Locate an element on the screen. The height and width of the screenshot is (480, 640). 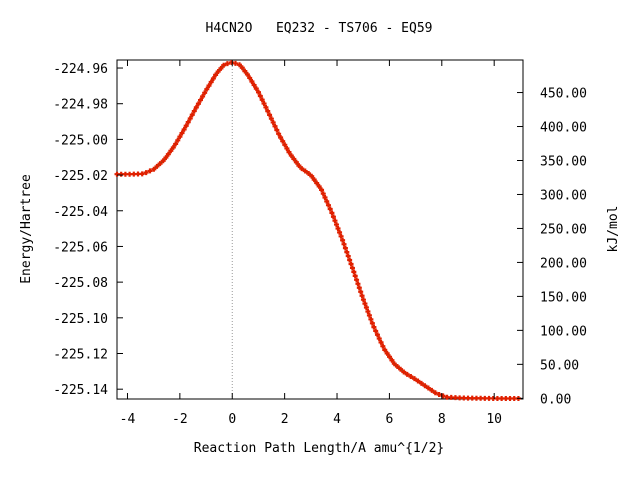
y2-tick-label: 400.00 is located at coordinates (563, 128).